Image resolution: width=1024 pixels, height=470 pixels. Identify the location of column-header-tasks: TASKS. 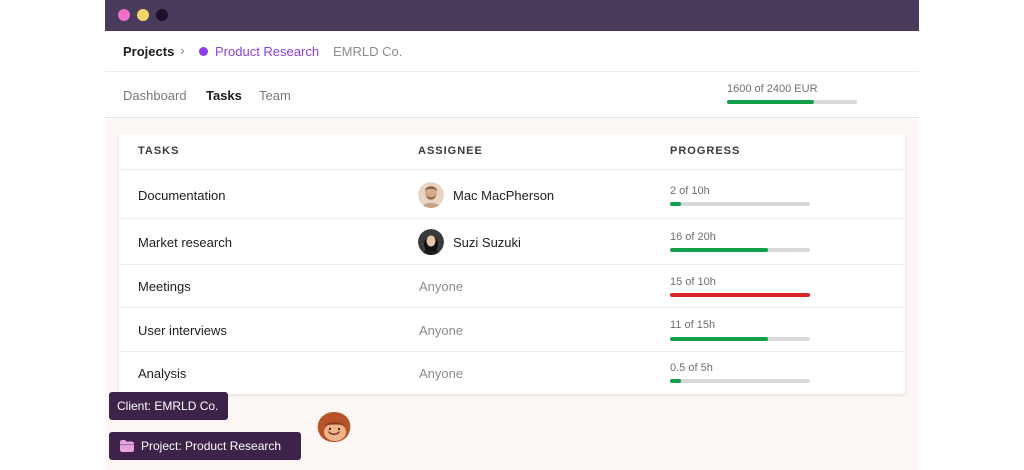
(159, 151).